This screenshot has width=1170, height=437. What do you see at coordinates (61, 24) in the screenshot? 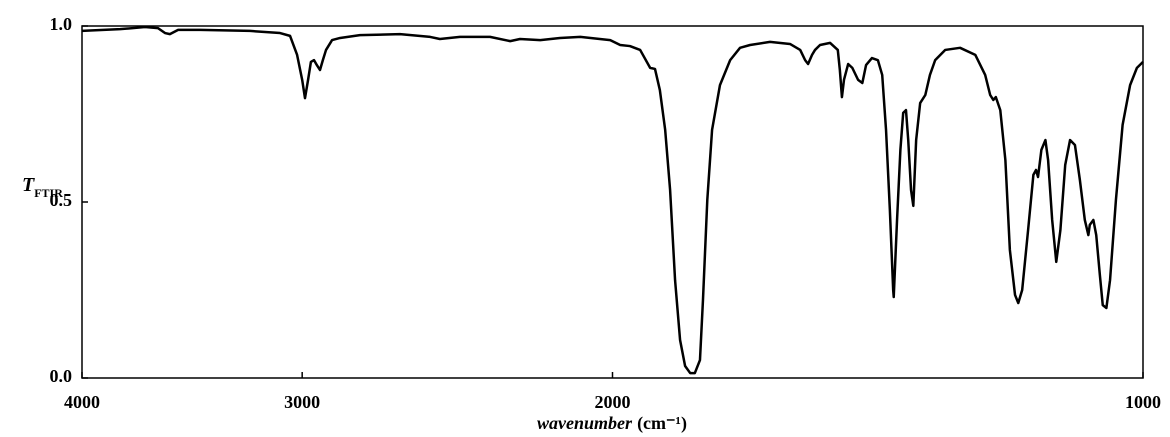
I see `y-tick-label: 1.0` at bounding box center [61, 24].